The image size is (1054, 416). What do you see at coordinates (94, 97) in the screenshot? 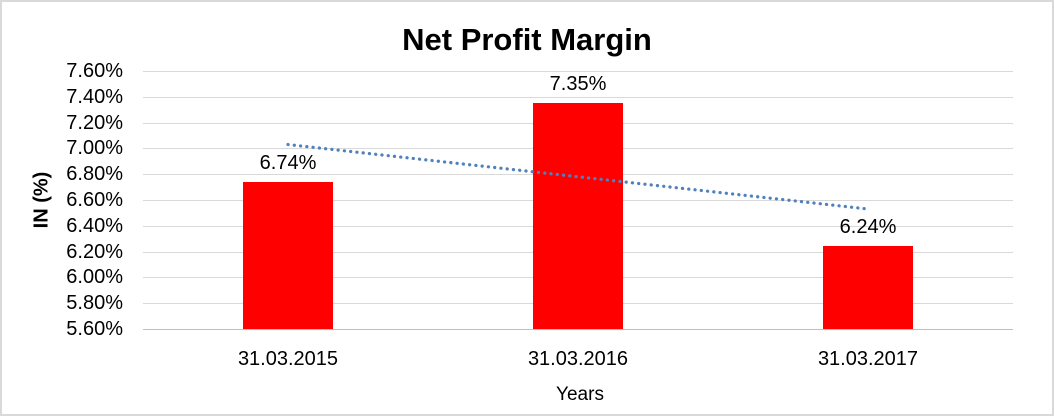
I see `y-tick-label: 7.40%` at bounding box center [94, 97].